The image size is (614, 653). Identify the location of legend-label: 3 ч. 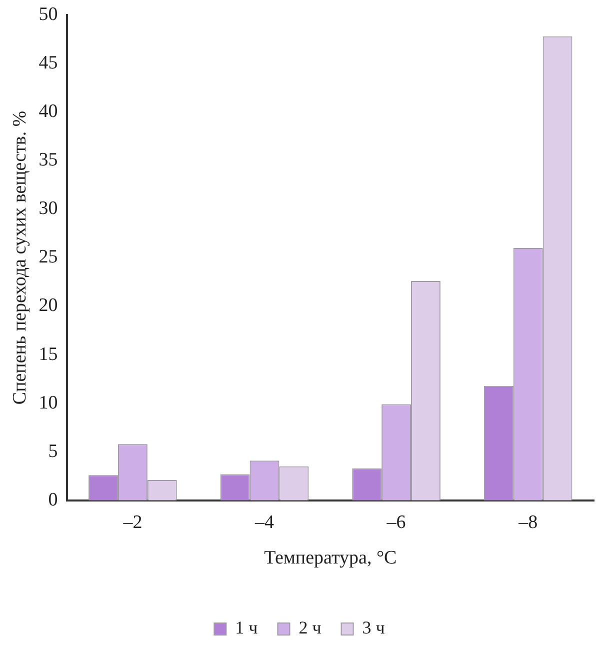
(373, 628).